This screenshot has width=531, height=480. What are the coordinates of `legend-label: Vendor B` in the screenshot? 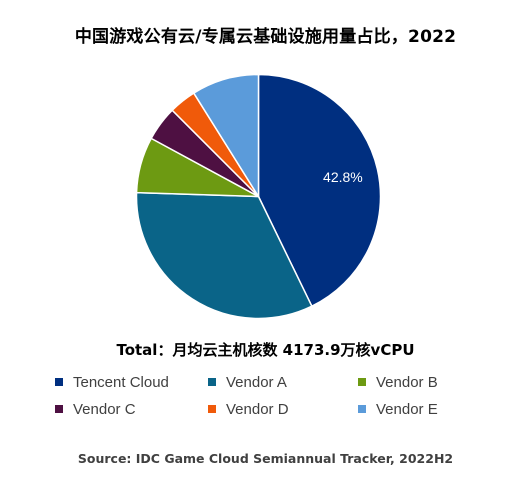 It's located at (407, 382).